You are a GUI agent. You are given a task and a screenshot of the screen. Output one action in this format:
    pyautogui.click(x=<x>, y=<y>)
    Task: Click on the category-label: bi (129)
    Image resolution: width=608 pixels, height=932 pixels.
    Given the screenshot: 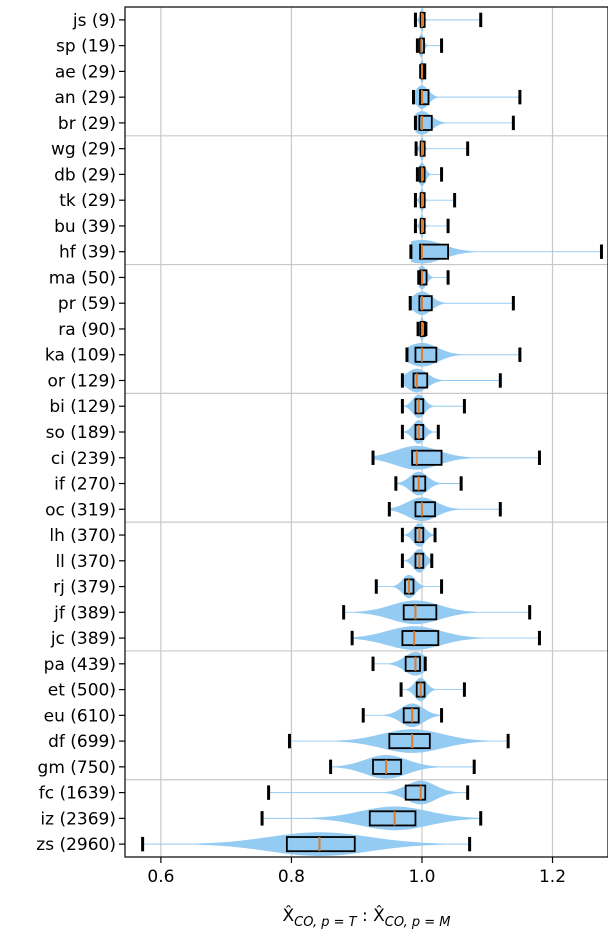 What is the action you would take?
    pyautogui.click(x=82, y=407)
    